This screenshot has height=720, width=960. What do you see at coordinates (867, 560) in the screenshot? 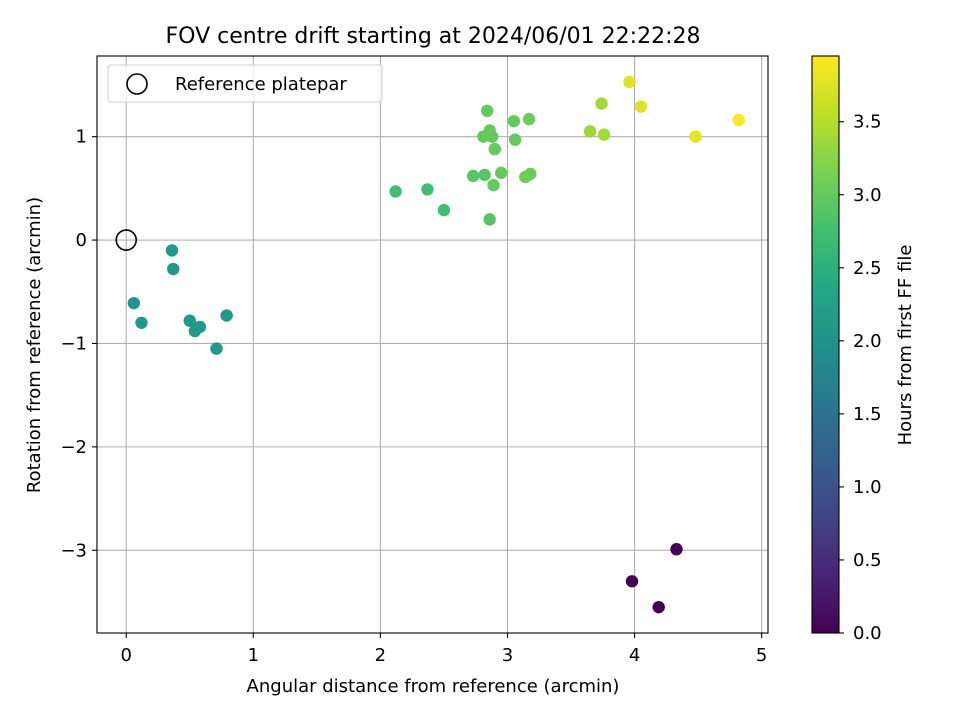
I see `colorbar-tick-label: 0.5` at bounding box center [867, 560].